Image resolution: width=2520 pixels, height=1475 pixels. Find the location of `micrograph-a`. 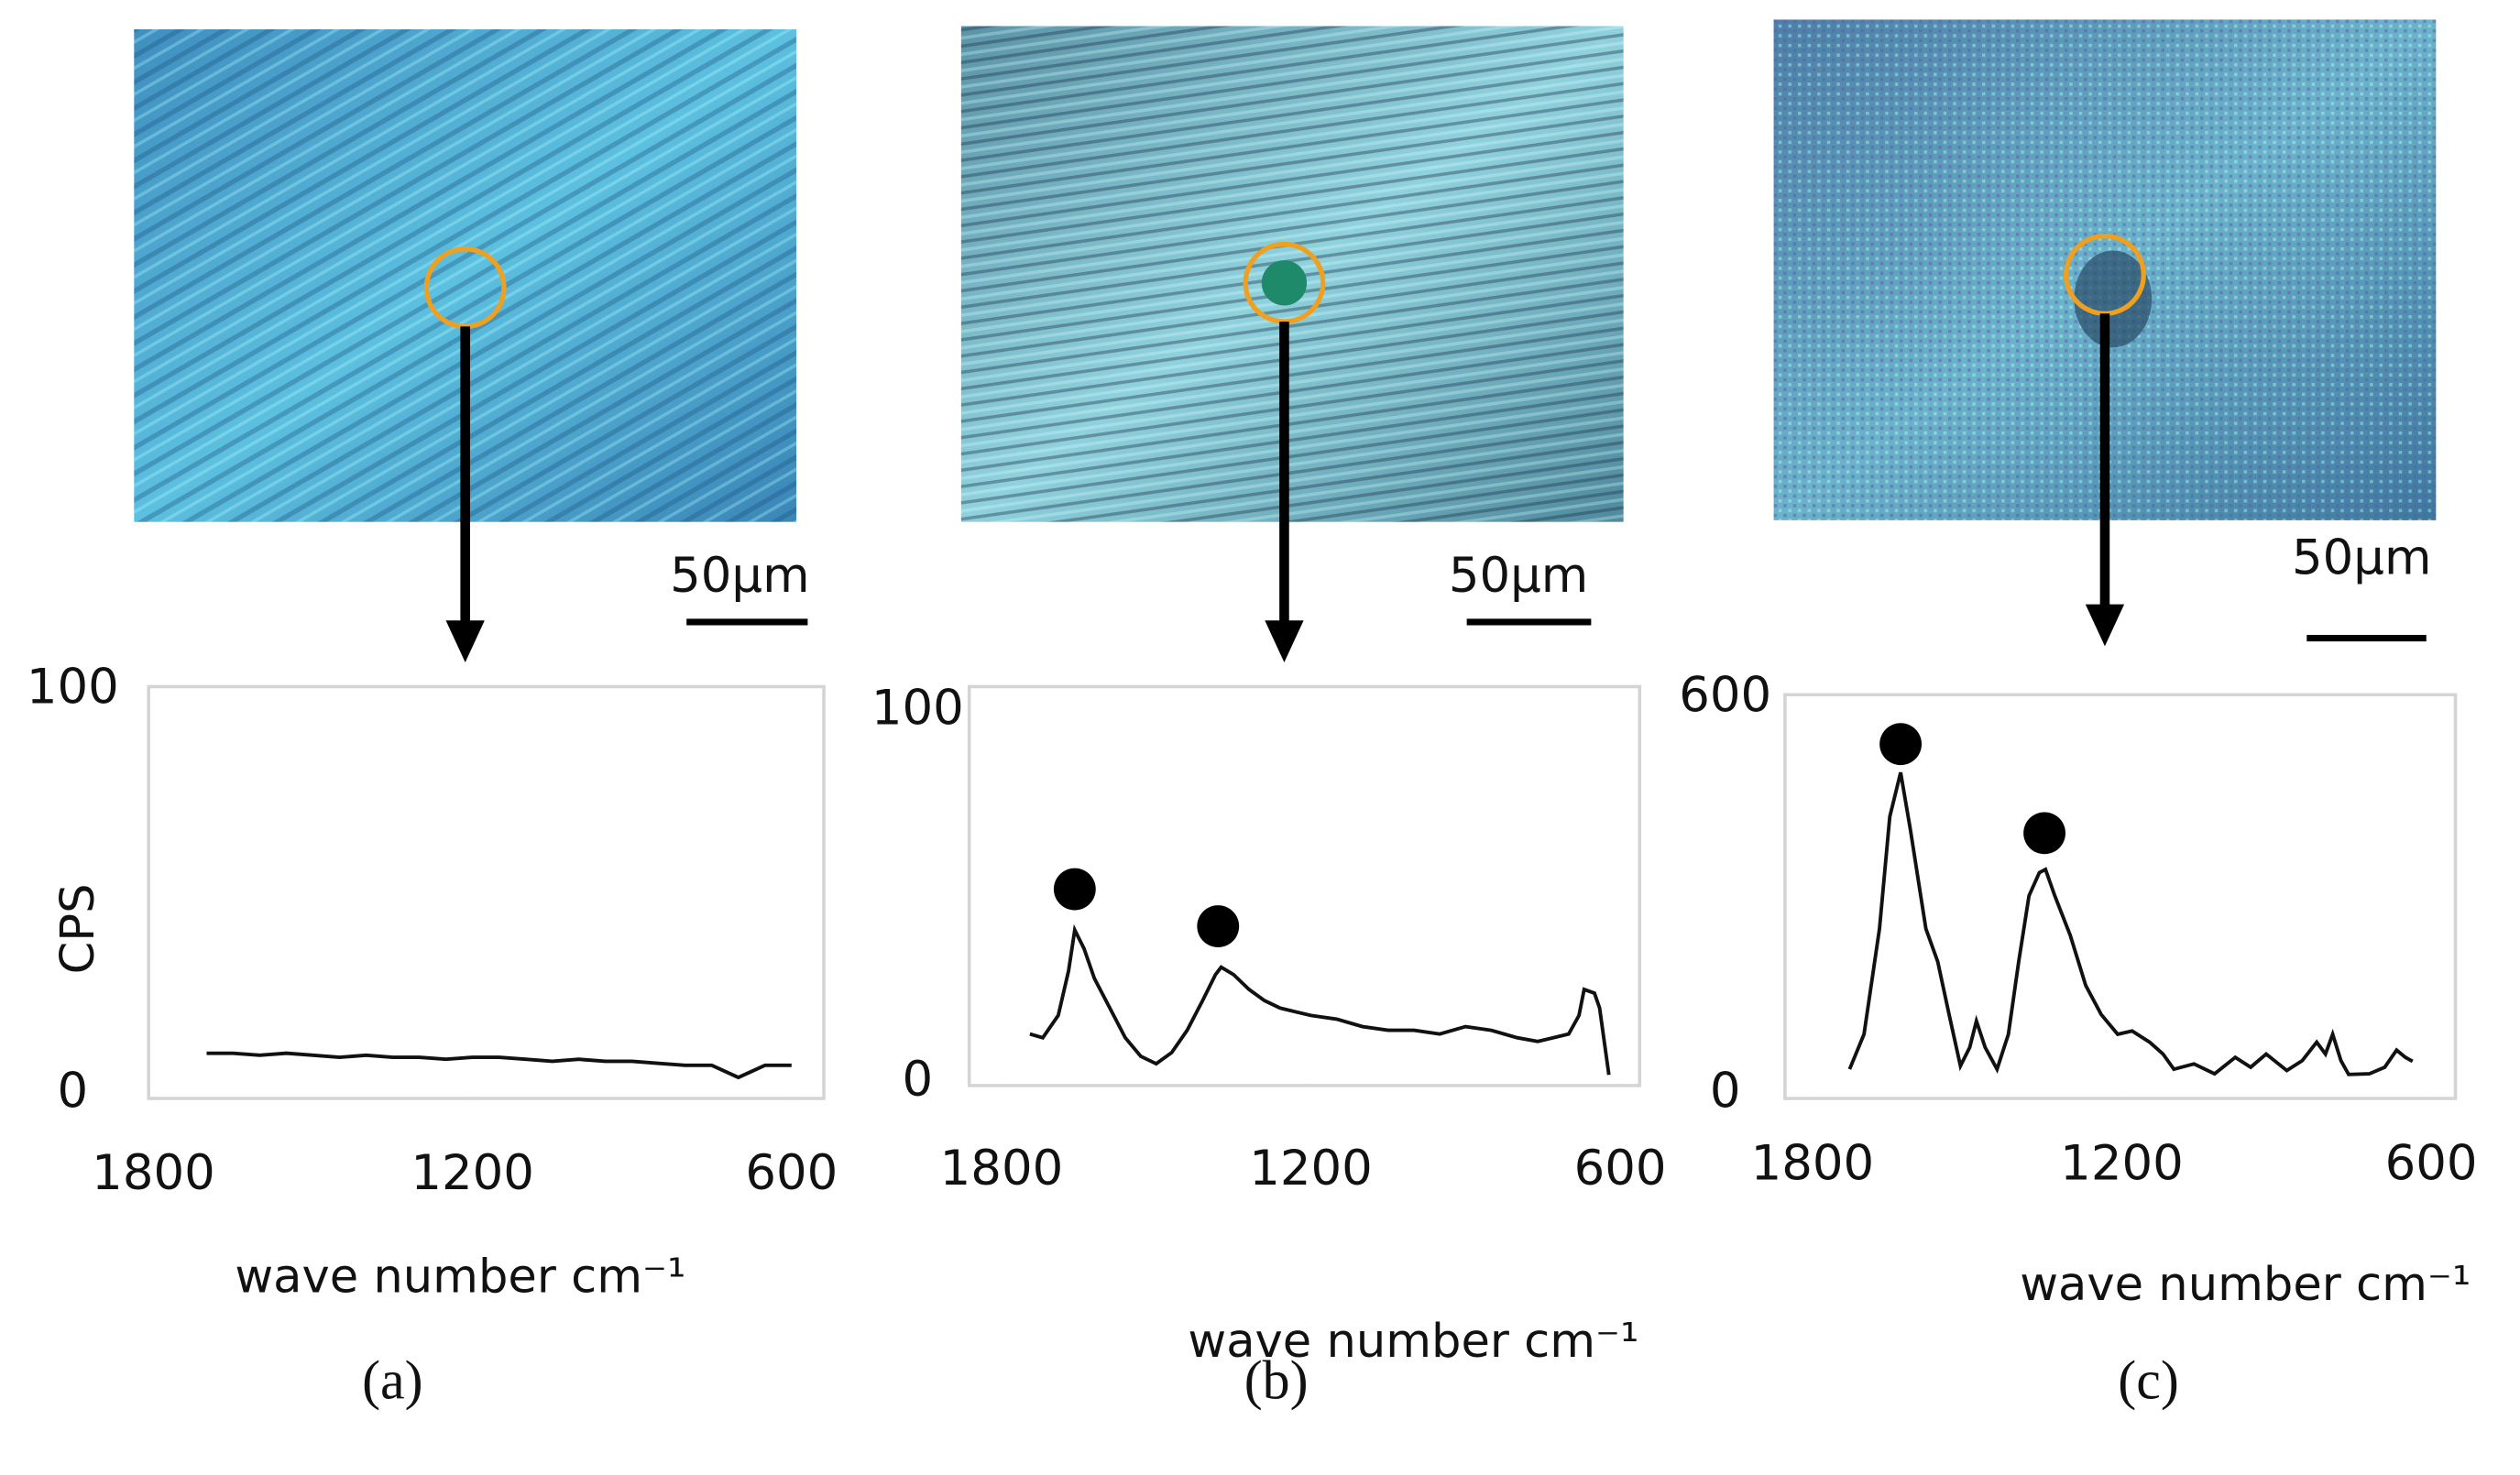

micrograph-a is located at coordinates (465, 275).